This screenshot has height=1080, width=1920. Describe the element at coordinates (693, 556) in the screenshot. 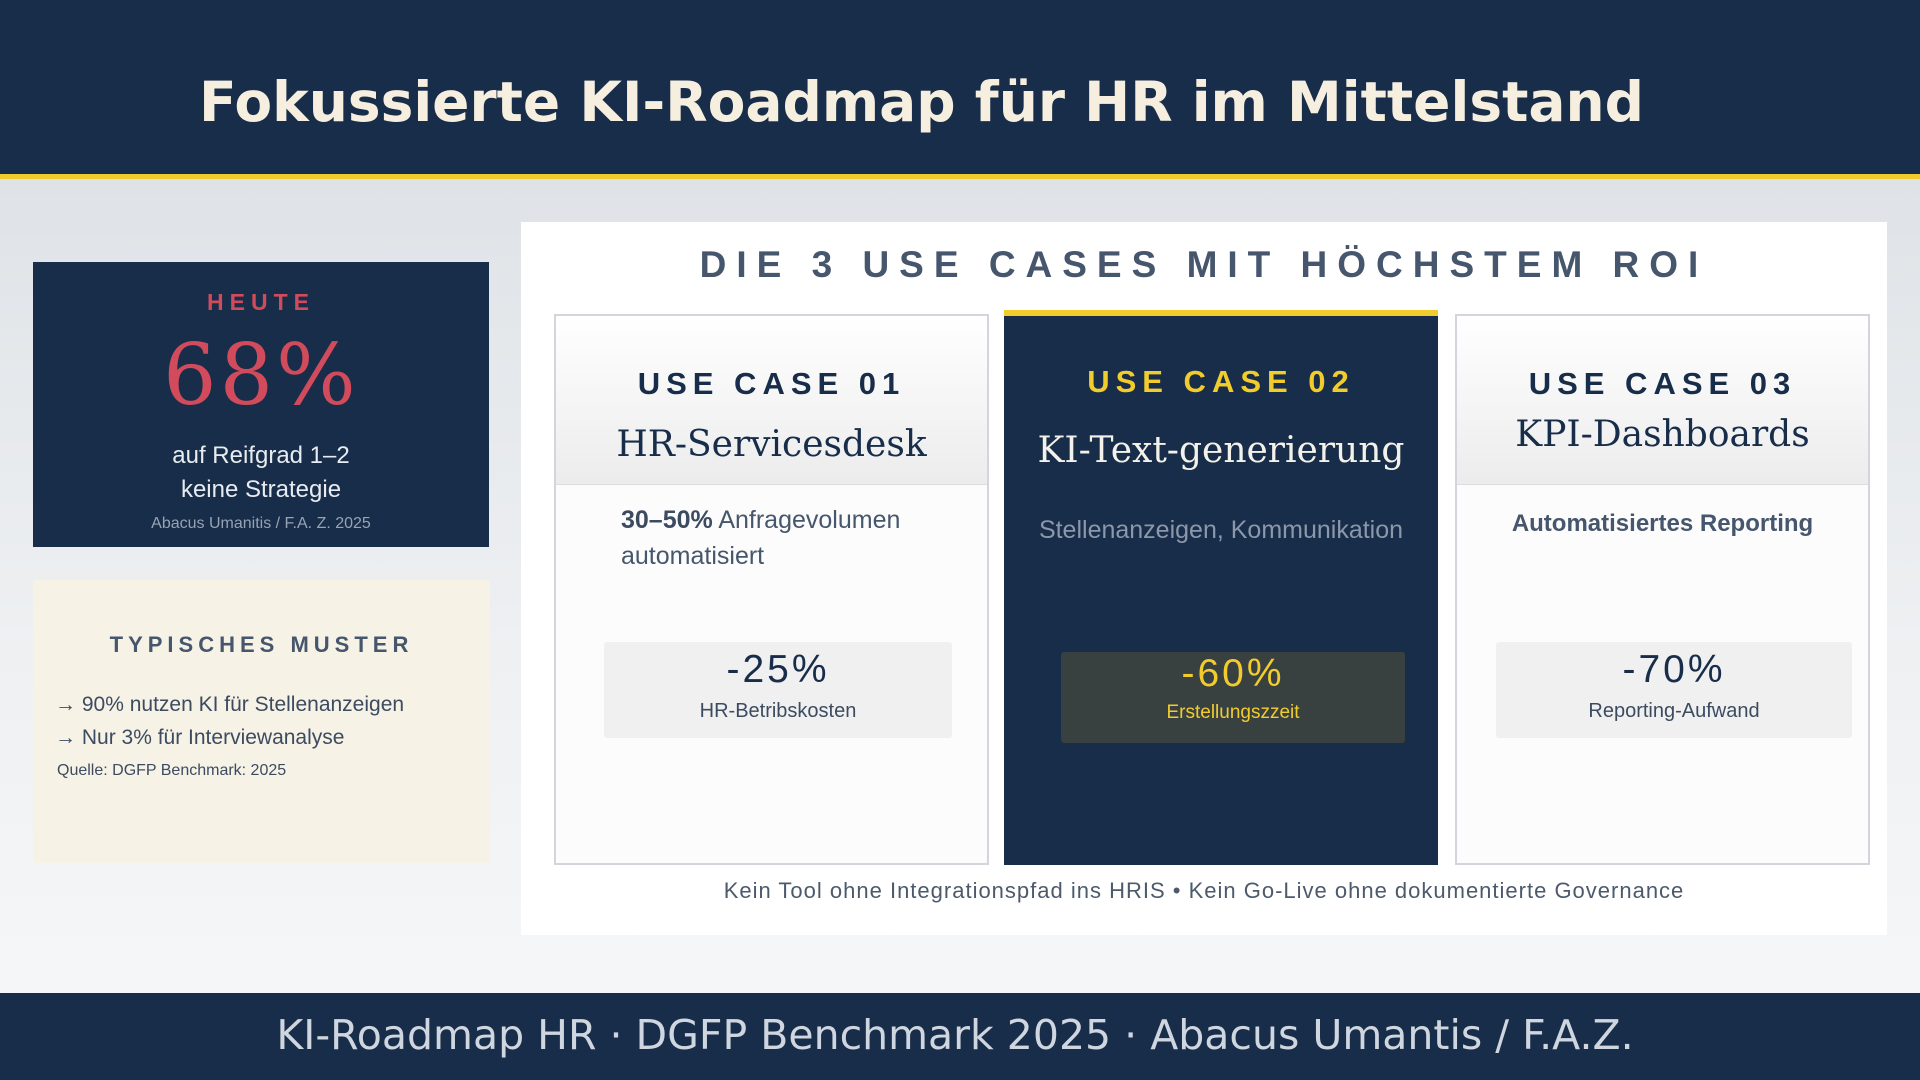

I see `use-case-description-line2: automatisiert` at that location.